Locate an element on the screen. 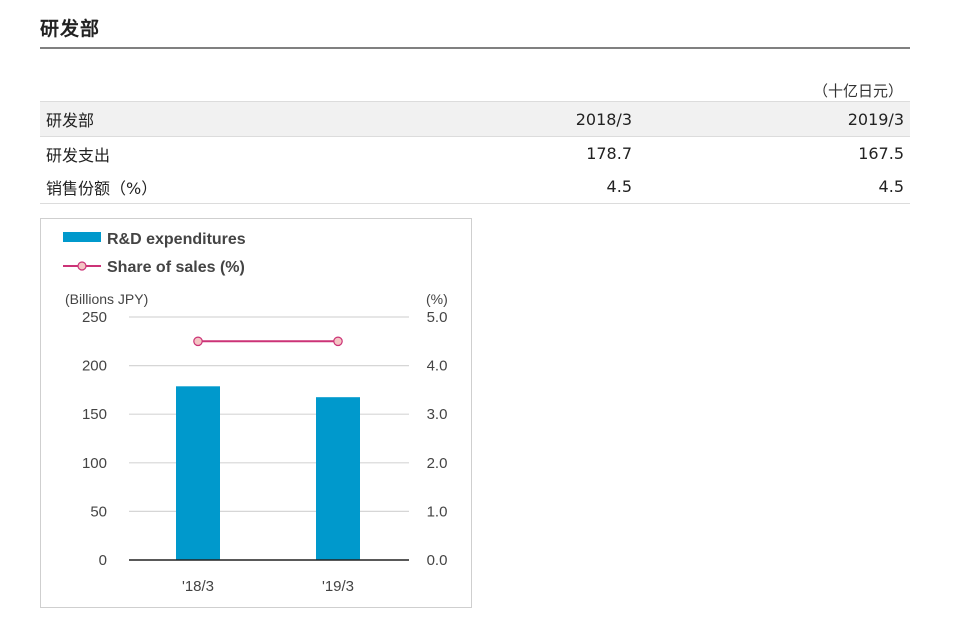  legend-bar-label: R&D expenditures is located at coordinates (176, 239).